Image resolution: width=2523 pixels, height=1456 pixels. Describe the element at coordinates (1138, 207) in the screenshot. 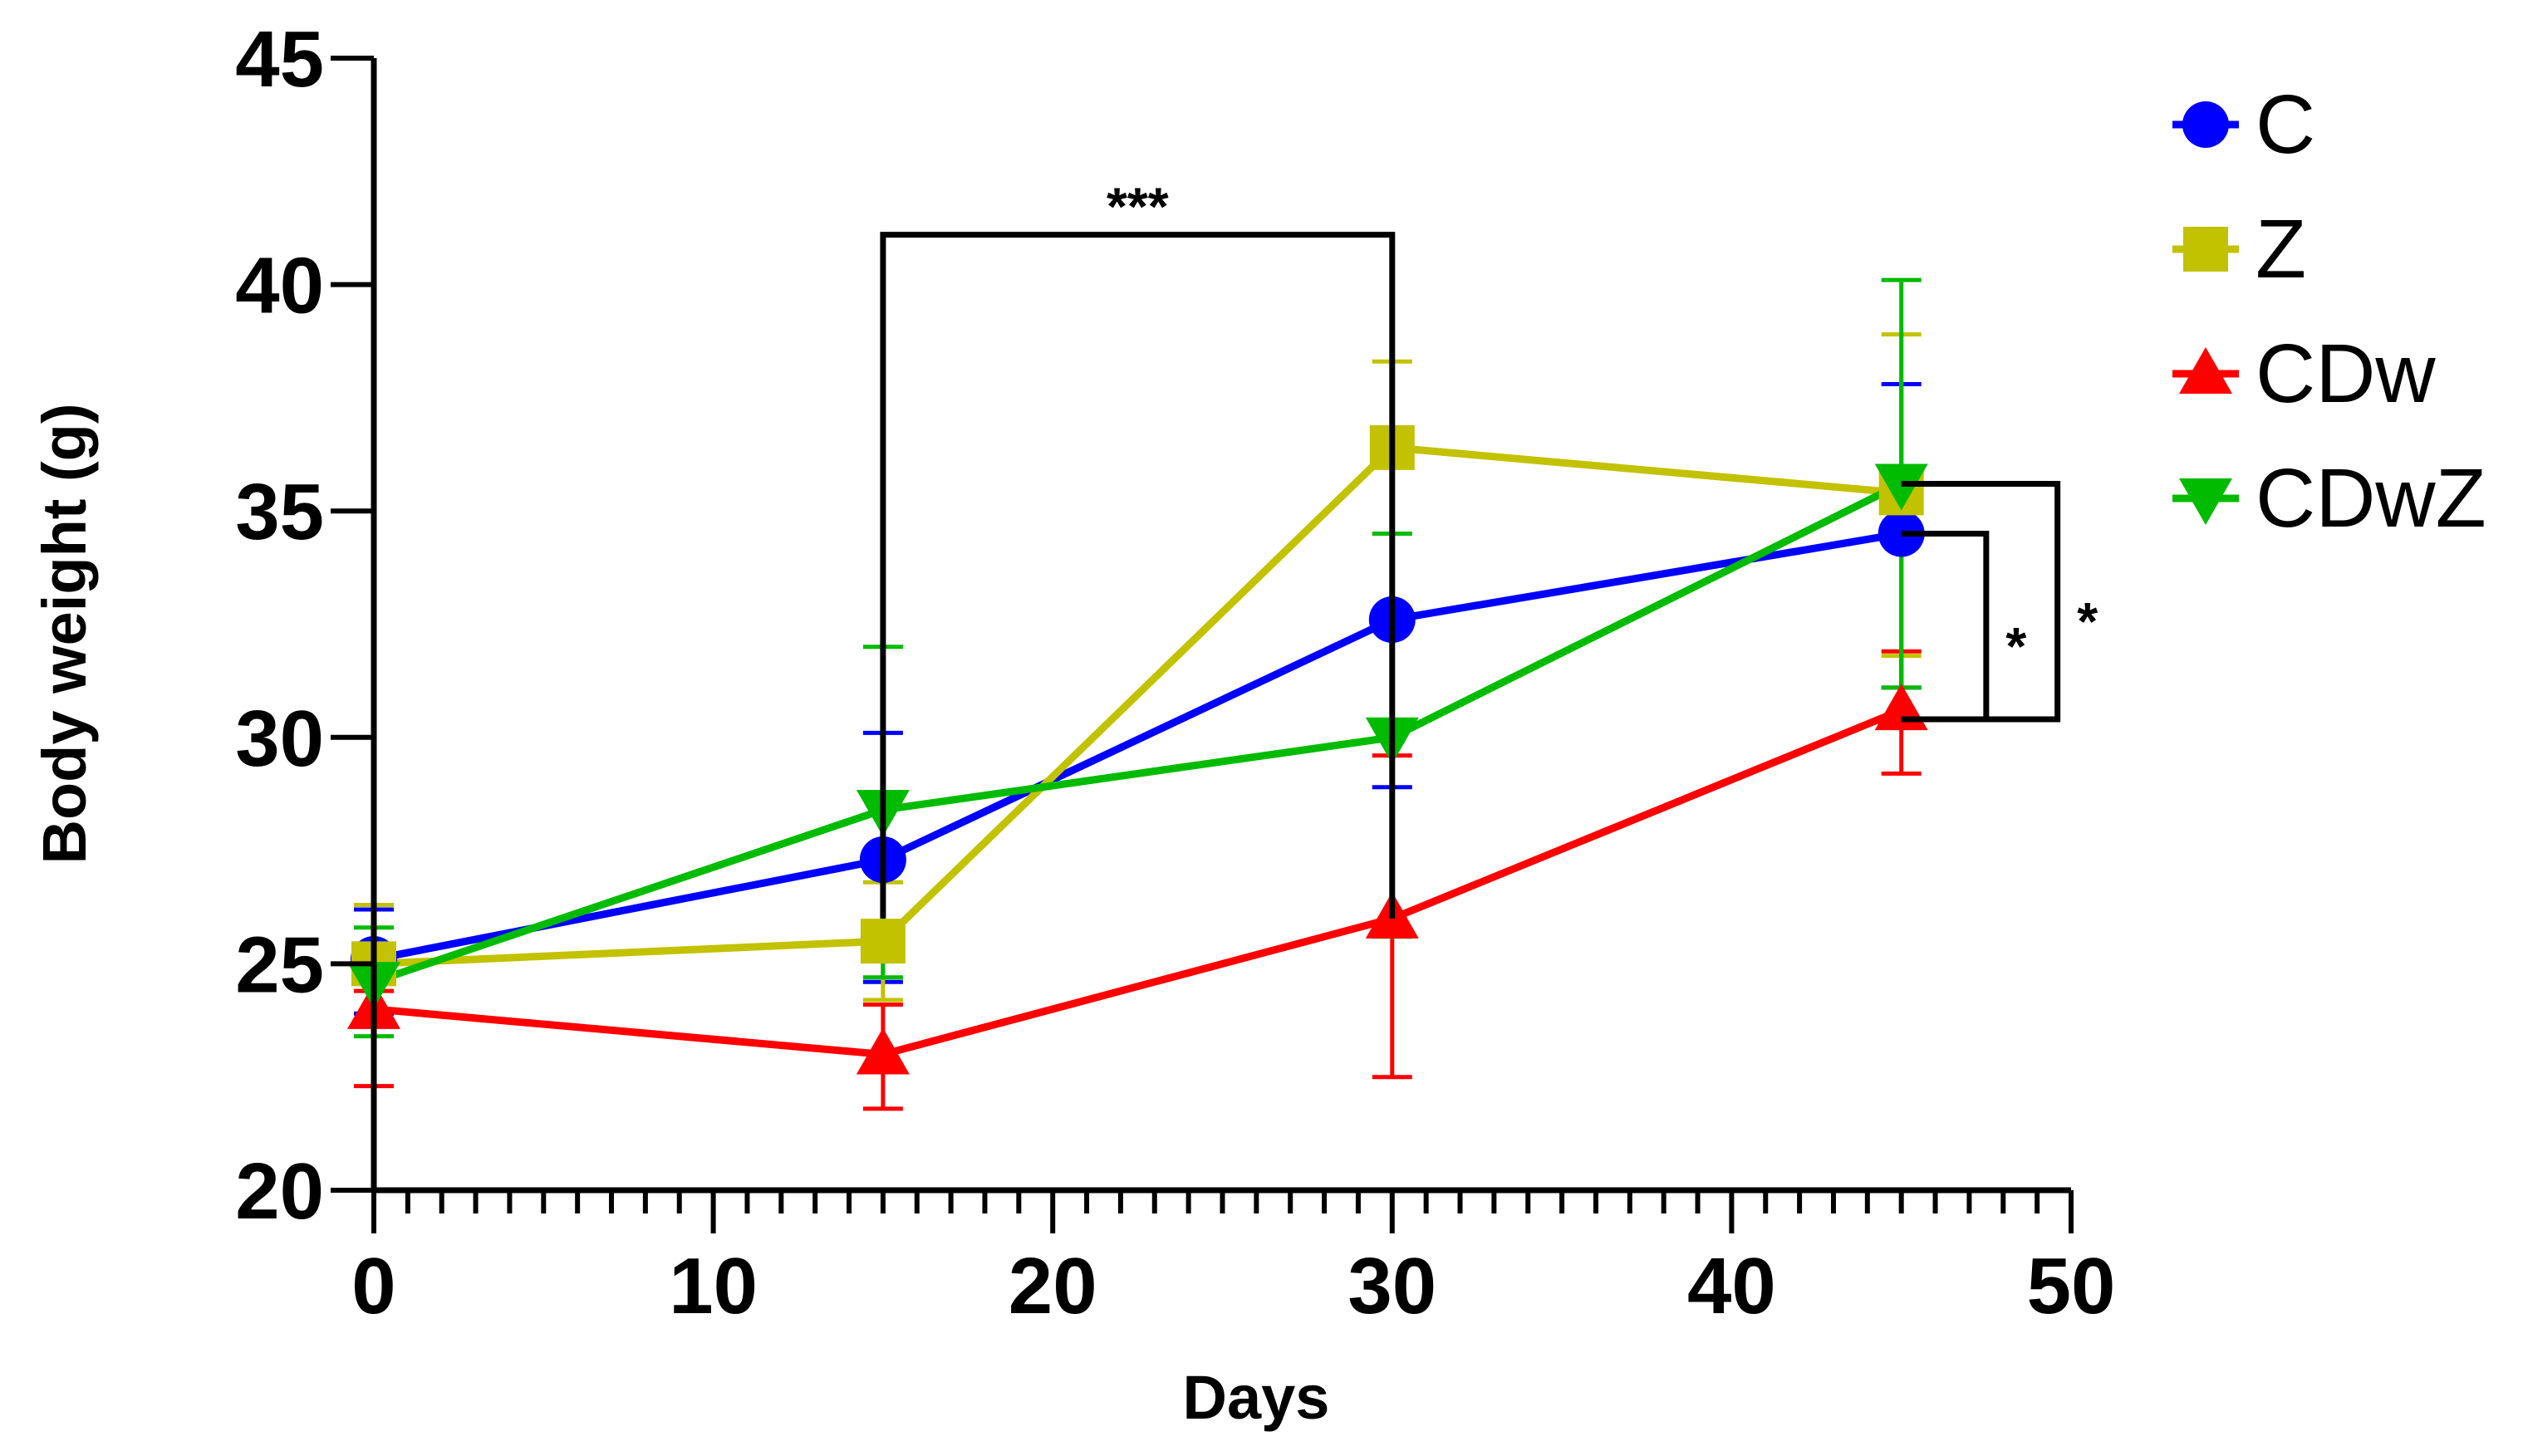

I see `significance-label: ***` at that location.